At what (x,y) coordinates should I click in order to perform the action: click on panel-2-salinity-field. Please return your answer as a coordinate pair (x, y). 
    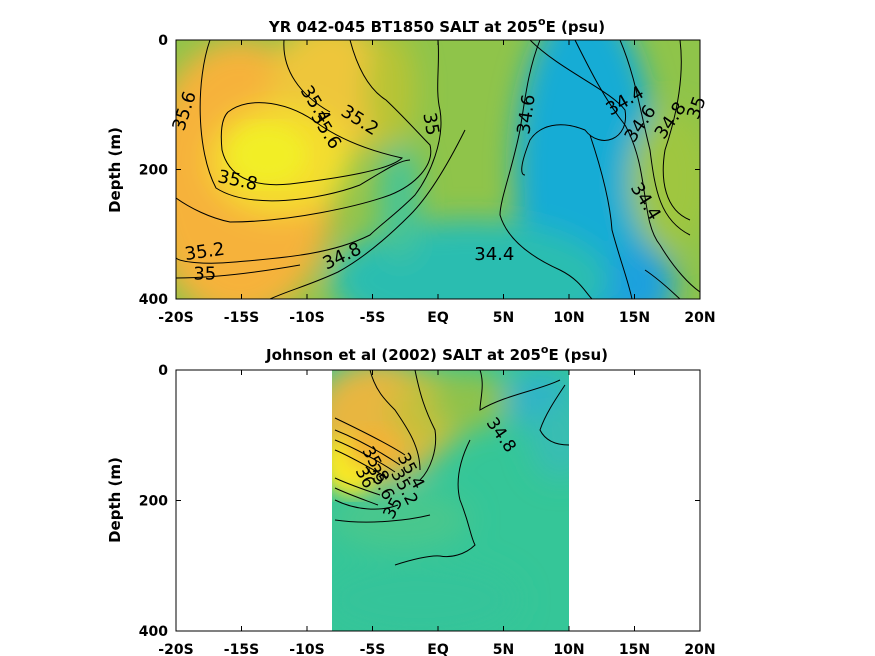
    Looking at the image, I should click on (450, 500).